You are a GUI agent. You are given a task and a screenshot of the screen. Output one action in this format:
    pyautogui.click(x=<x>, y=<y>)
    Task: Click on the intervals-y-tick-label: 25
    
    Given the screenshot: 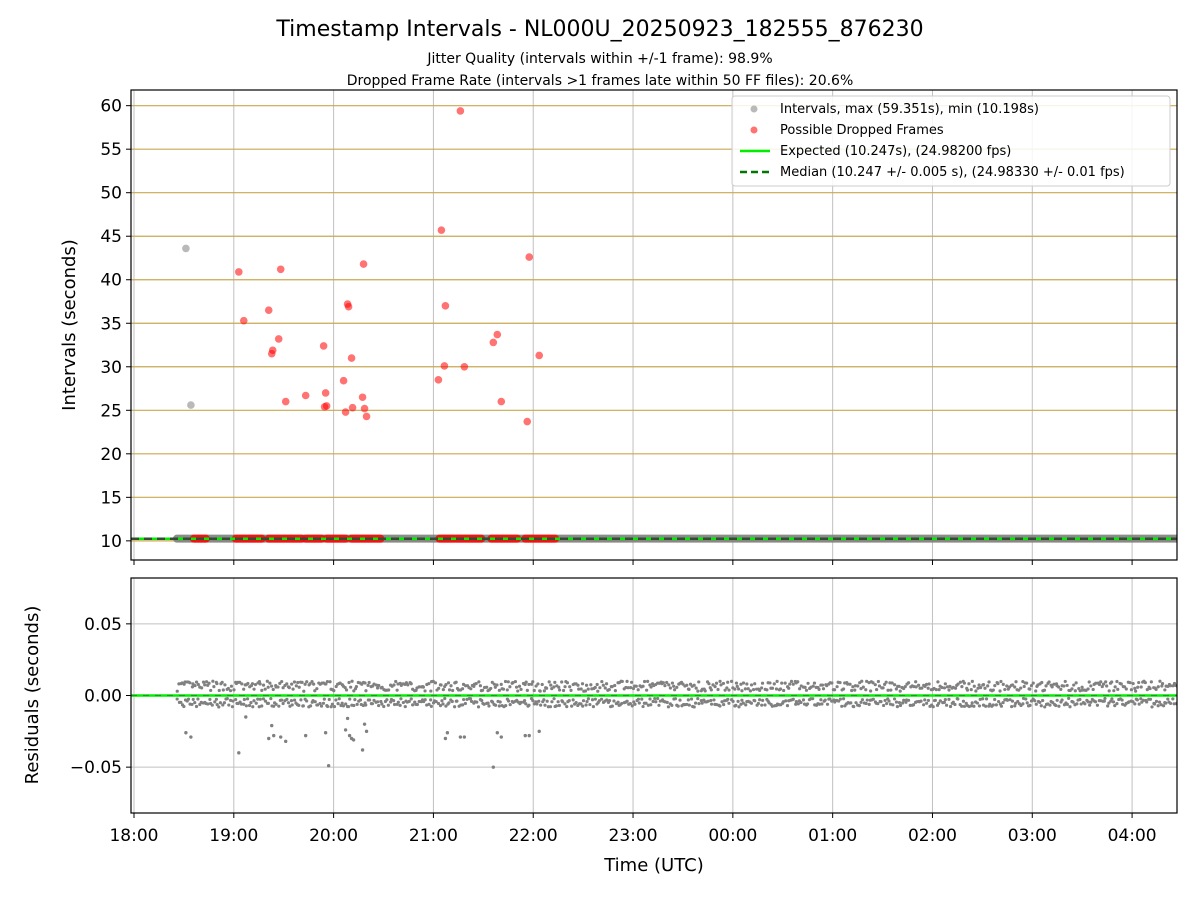 What is the action you would take?
    pyautogui.click(x=111, y=411)
    